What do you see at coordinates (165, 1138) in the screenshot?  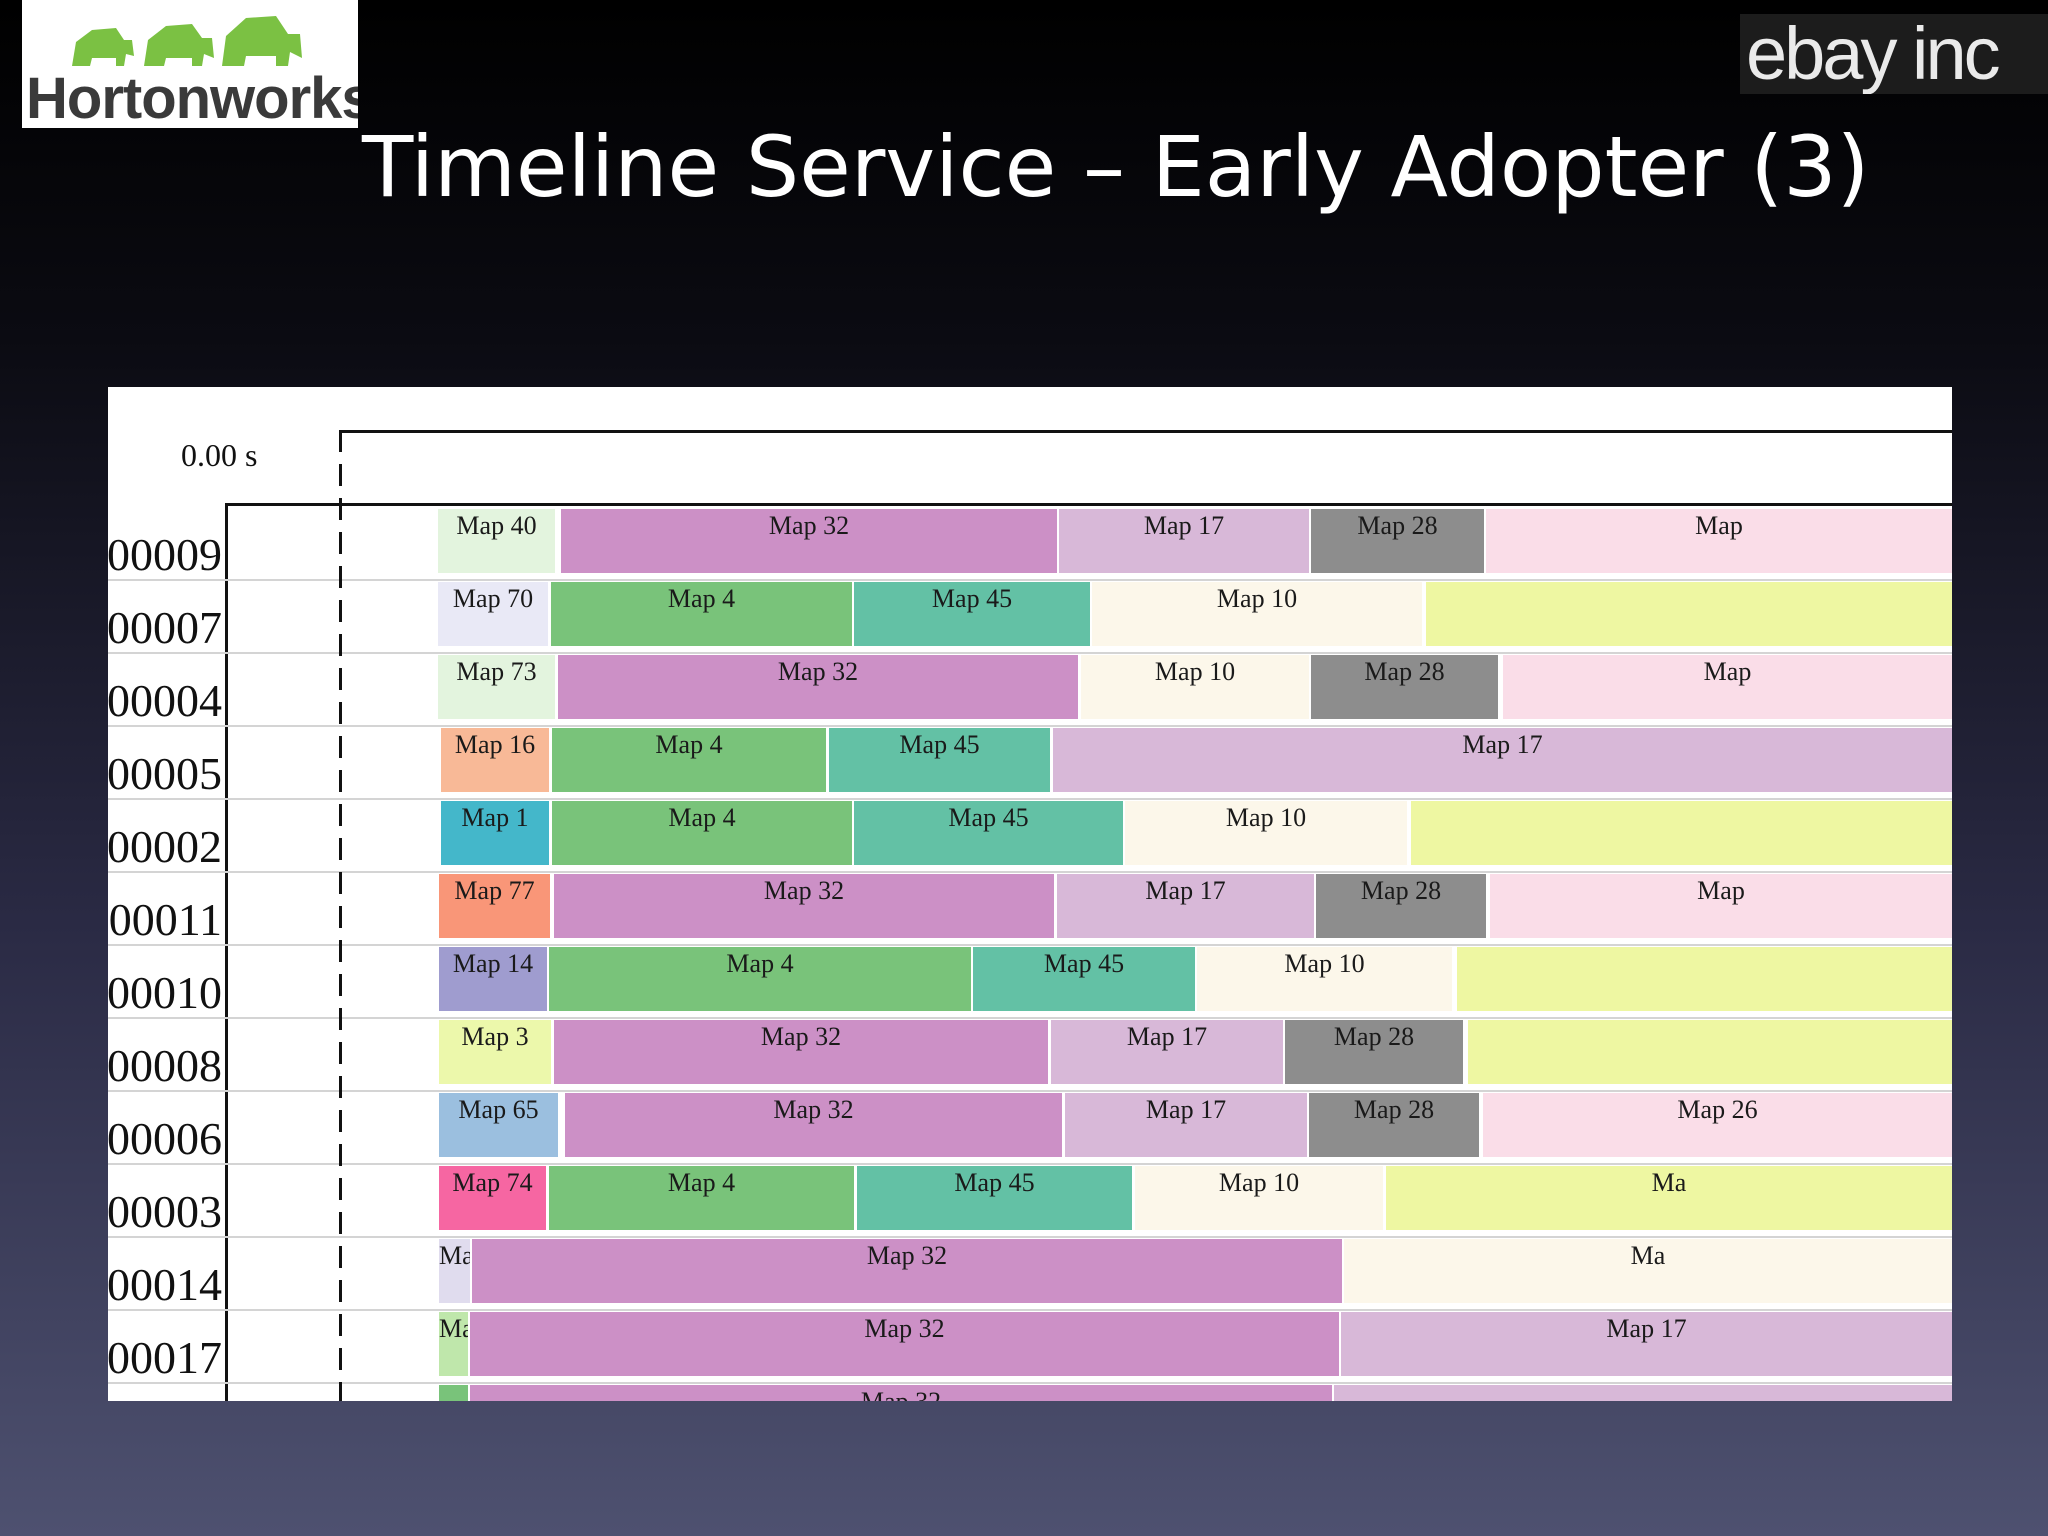 I see `row-label: 00006` at bounding box center [165, 1138].